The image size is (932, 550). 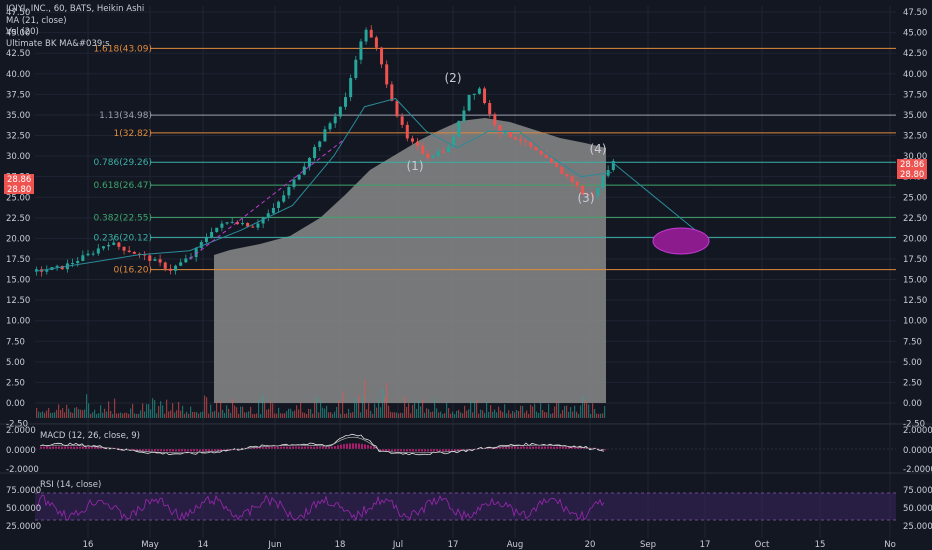 I want to click on price-tick-left: 35.00, so click(x=18, y=116).